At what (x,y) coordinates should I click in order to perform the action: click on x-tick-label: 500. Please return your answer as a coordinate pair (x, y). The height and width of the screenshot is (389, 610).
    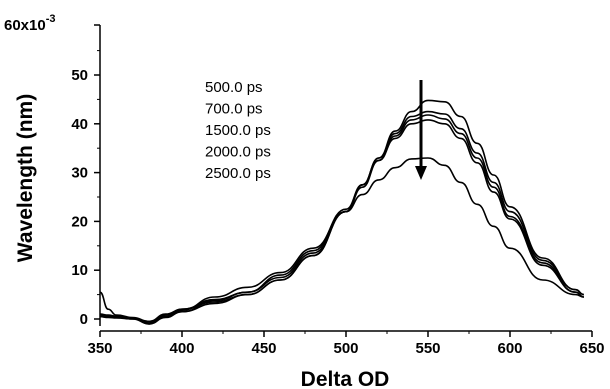
    Looking at the image, I should click on (345, 348).